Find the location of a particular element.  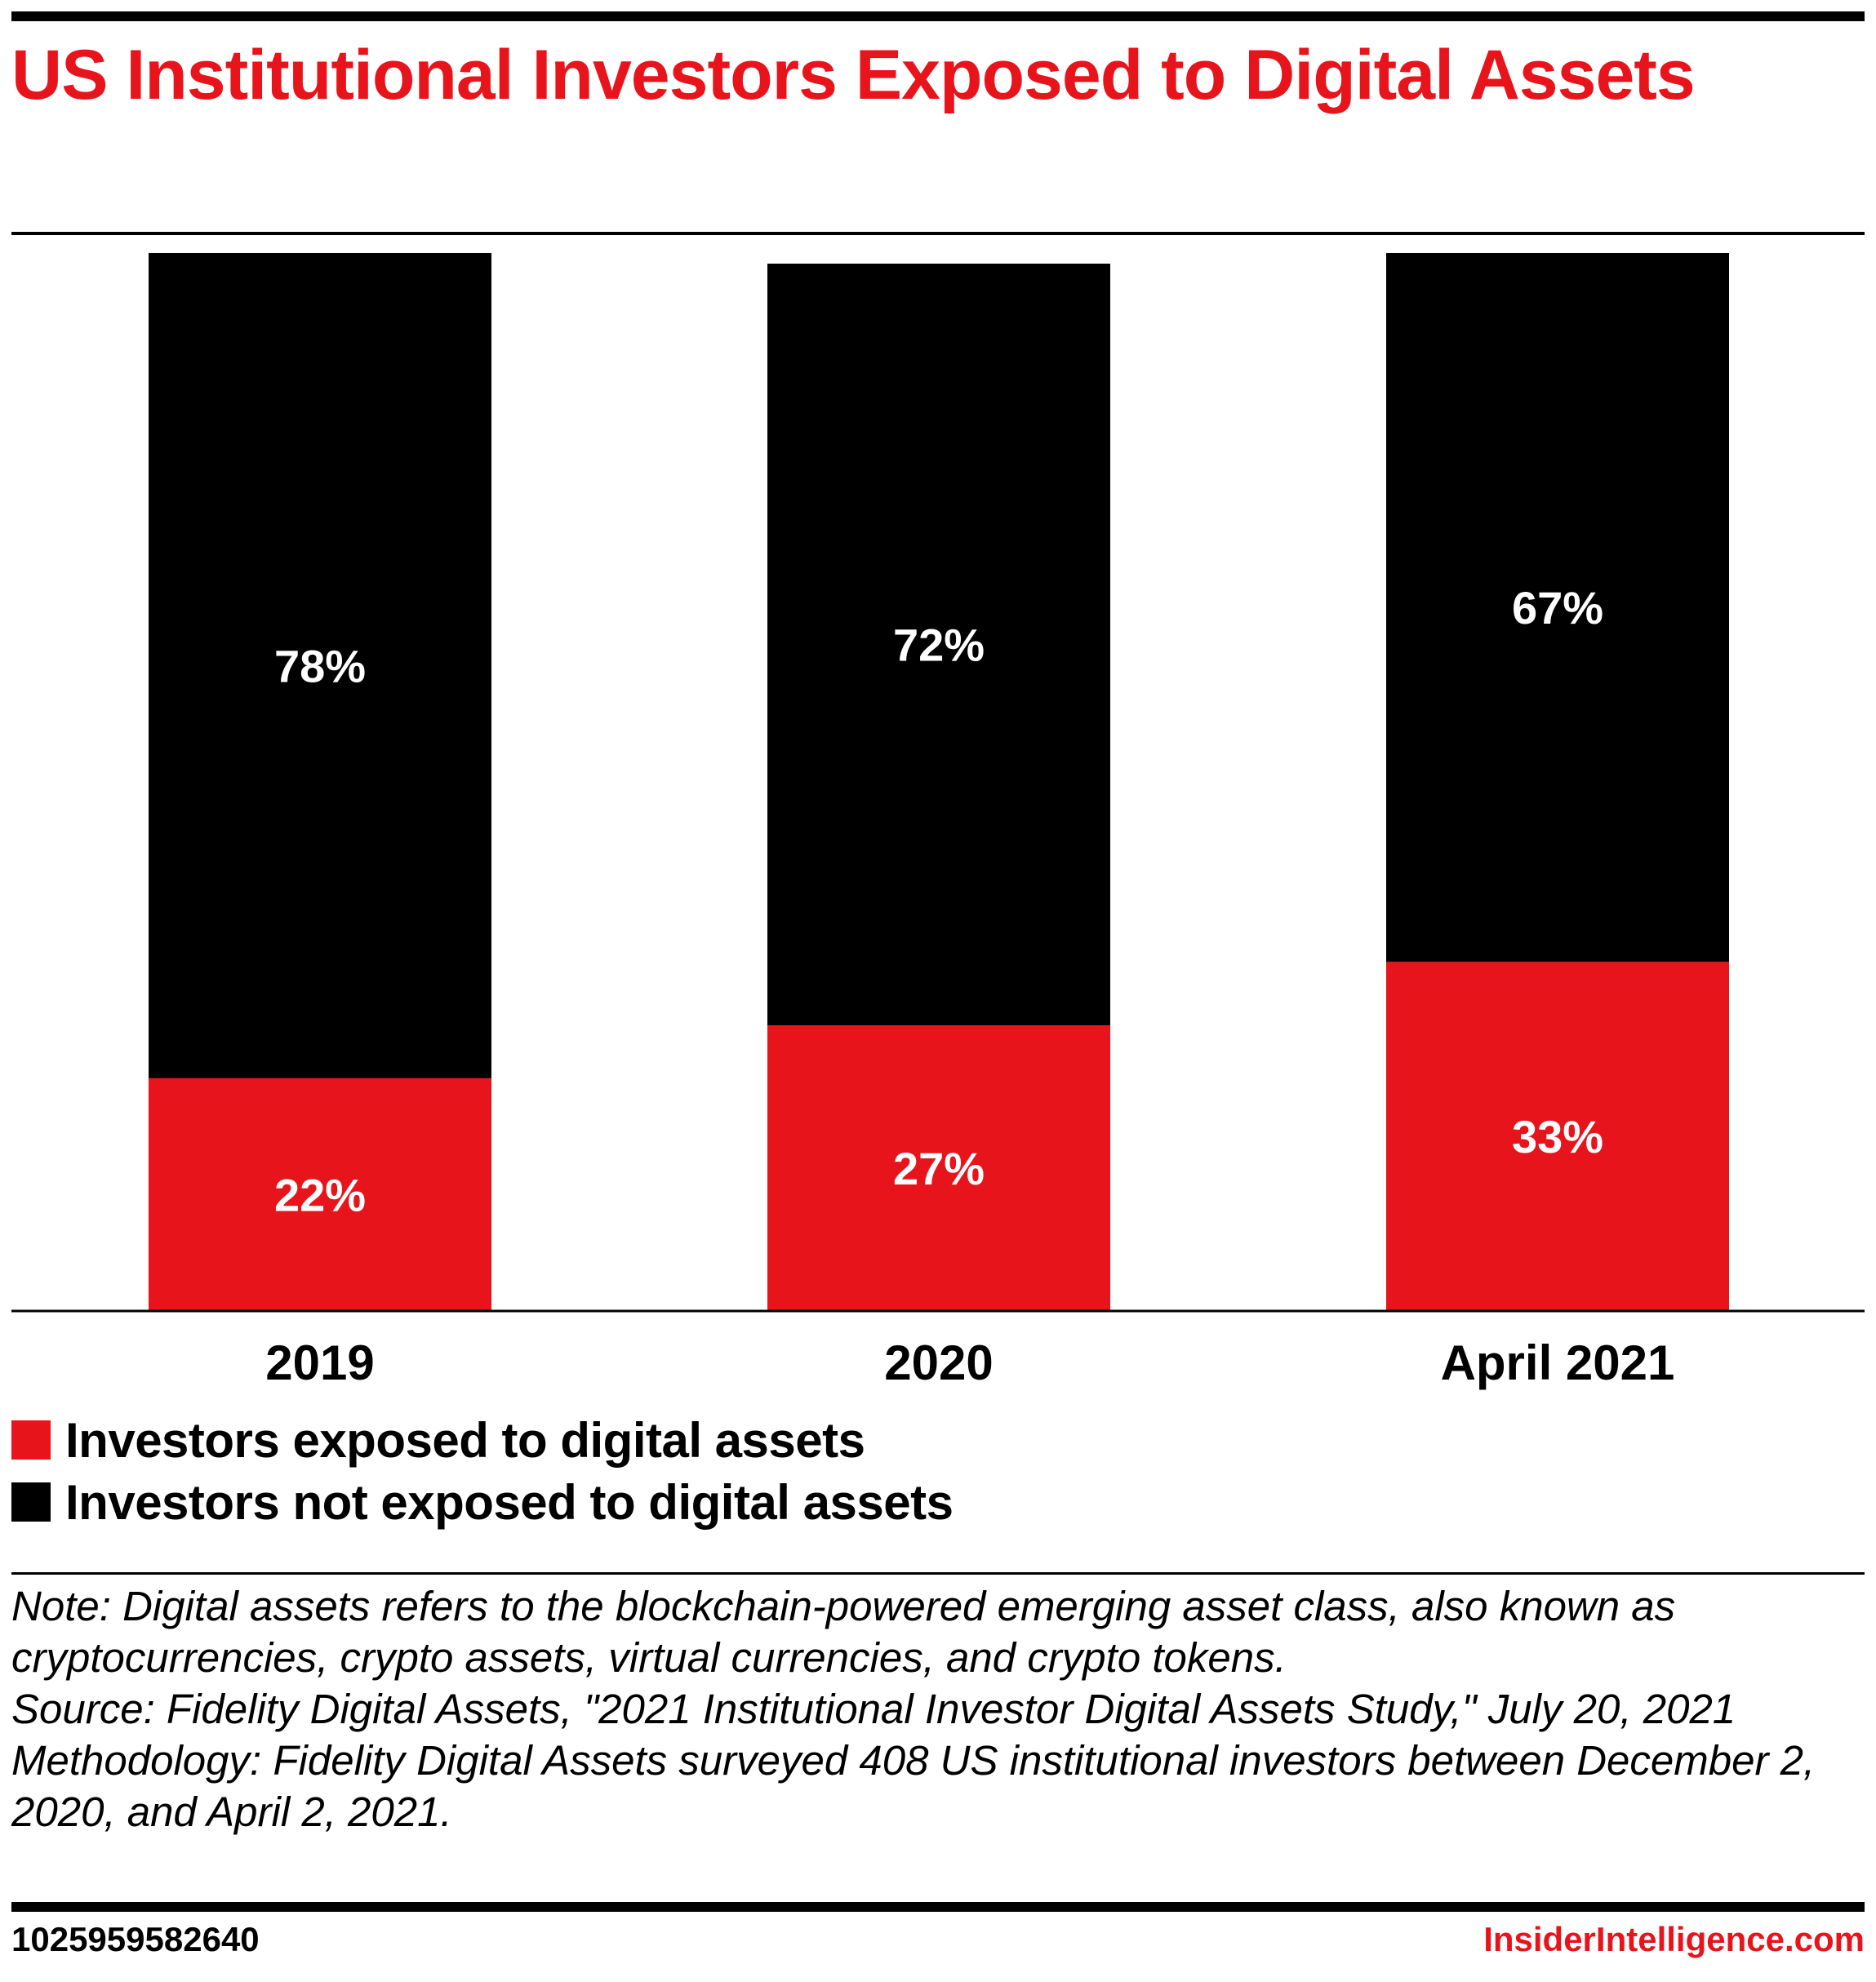

notes-divider is located at coordinates (938, 1574).